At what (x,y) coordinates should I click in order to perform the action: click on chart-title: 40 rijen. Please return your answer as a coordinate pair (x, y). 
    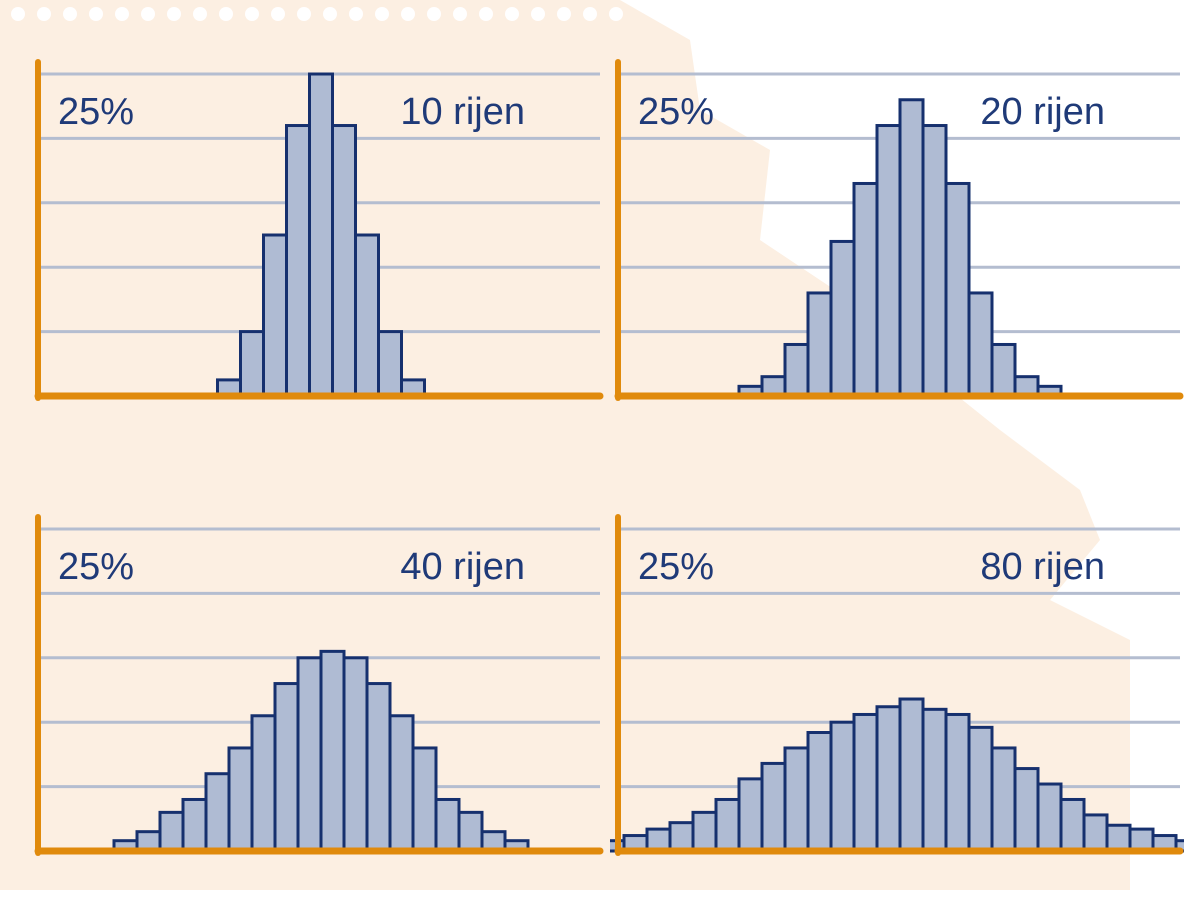
    Looking at the image, I should click on (462, 567).